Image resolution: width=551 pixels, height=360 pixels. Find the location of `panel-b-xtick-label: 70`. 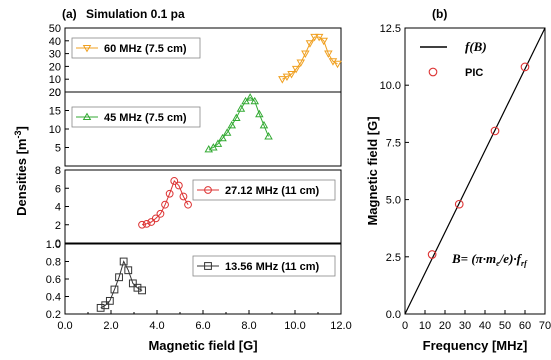

panel-b-xtick-label: 70 is located at coordinates (545, 326).